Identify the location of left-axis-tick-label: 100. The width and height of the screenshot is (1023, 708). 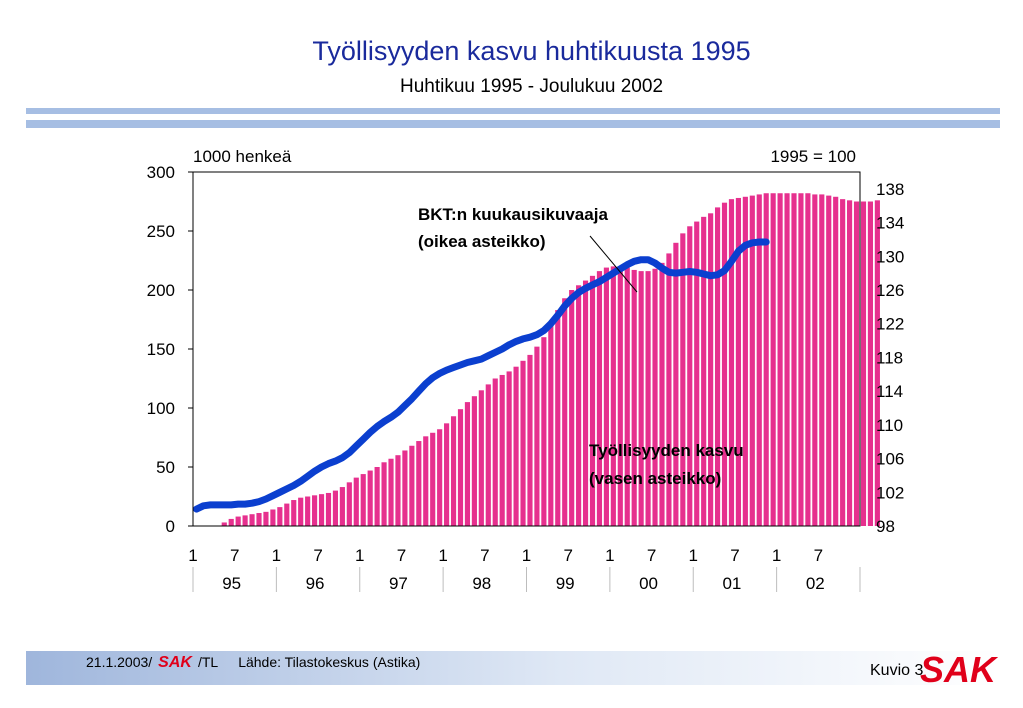
(161, 408).